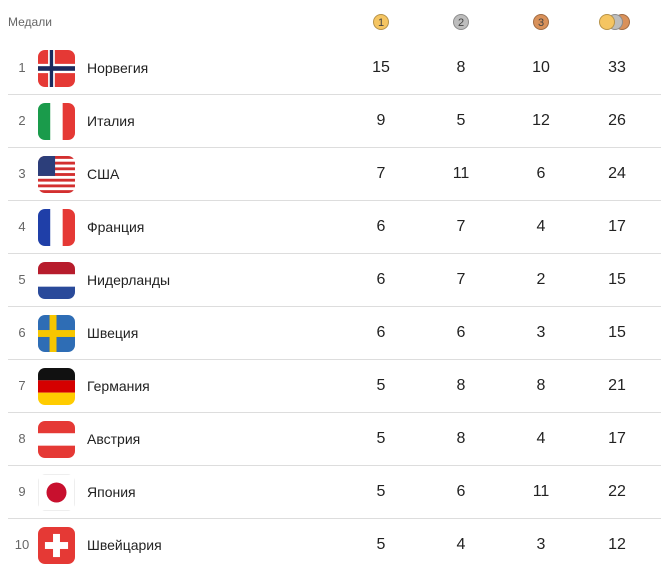  What do you see at coordinates (617, 385) in the screenshot?
I see `total-count: 21` at bounding box center [617, 385].